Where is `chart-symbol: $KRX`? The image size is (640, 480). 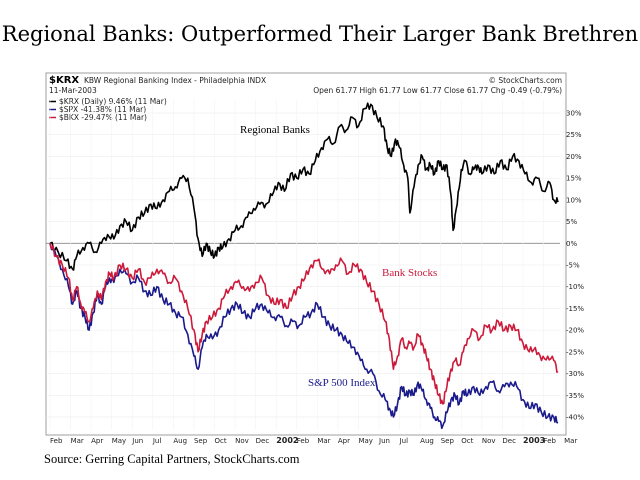
chart-symbol: $KRX is located at coordinates (64, 80).